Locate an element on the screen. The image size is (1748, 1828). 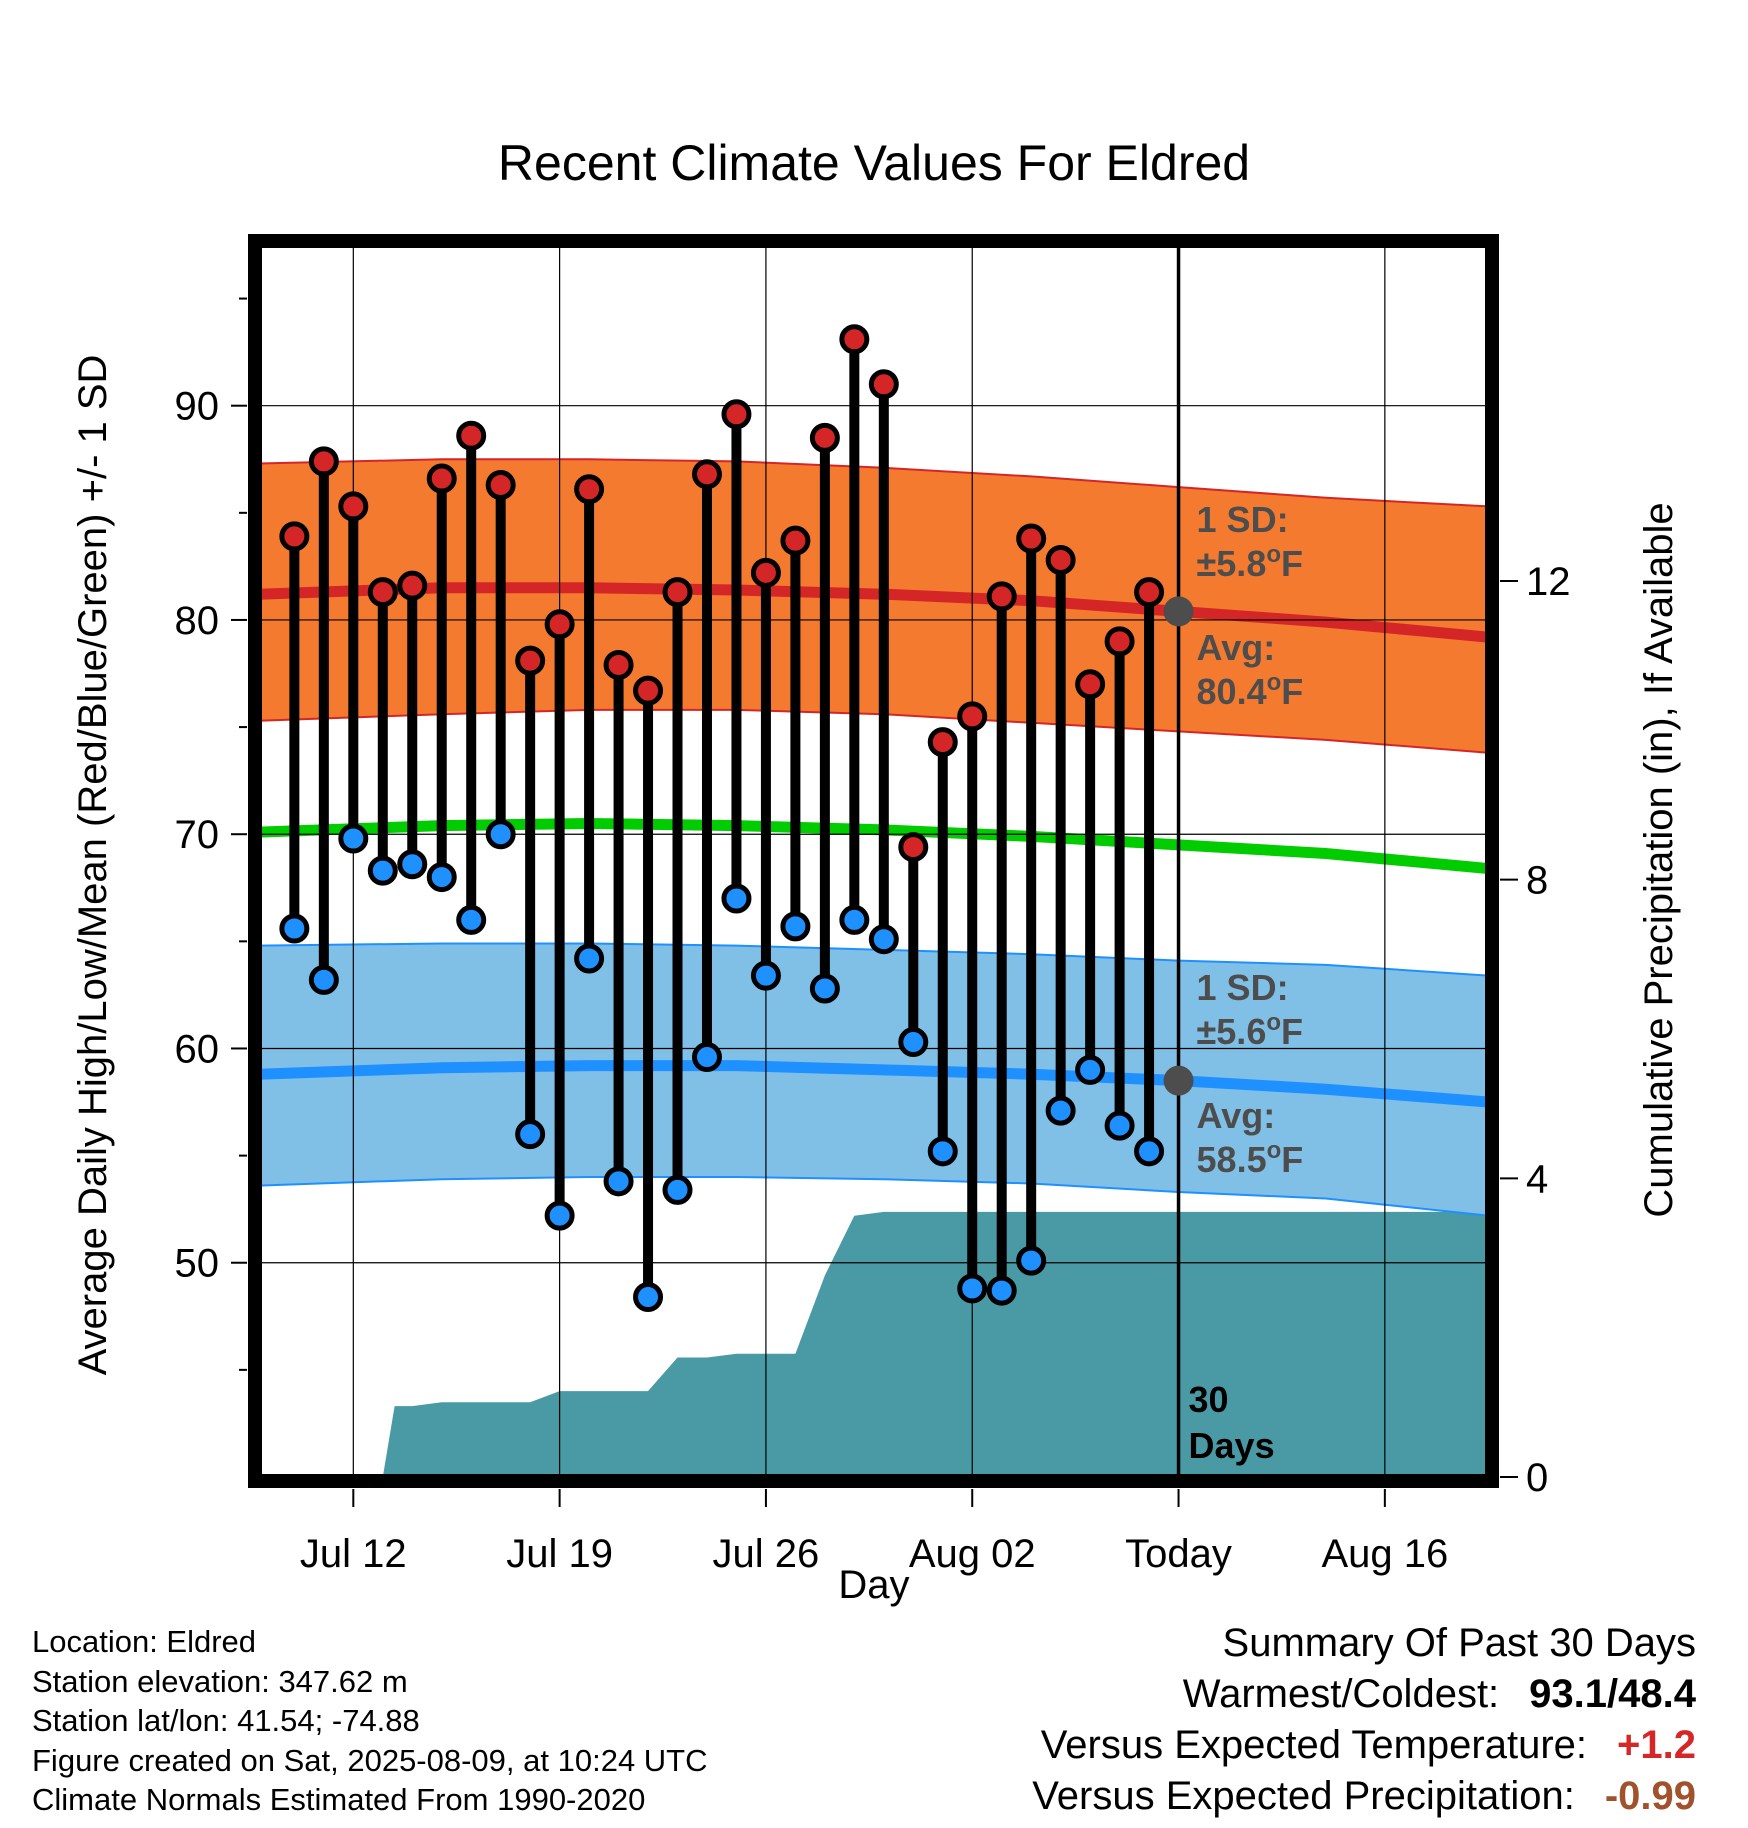
summary-title: Summary Of Past 30 Days is located at coordinates (1459, 1643).